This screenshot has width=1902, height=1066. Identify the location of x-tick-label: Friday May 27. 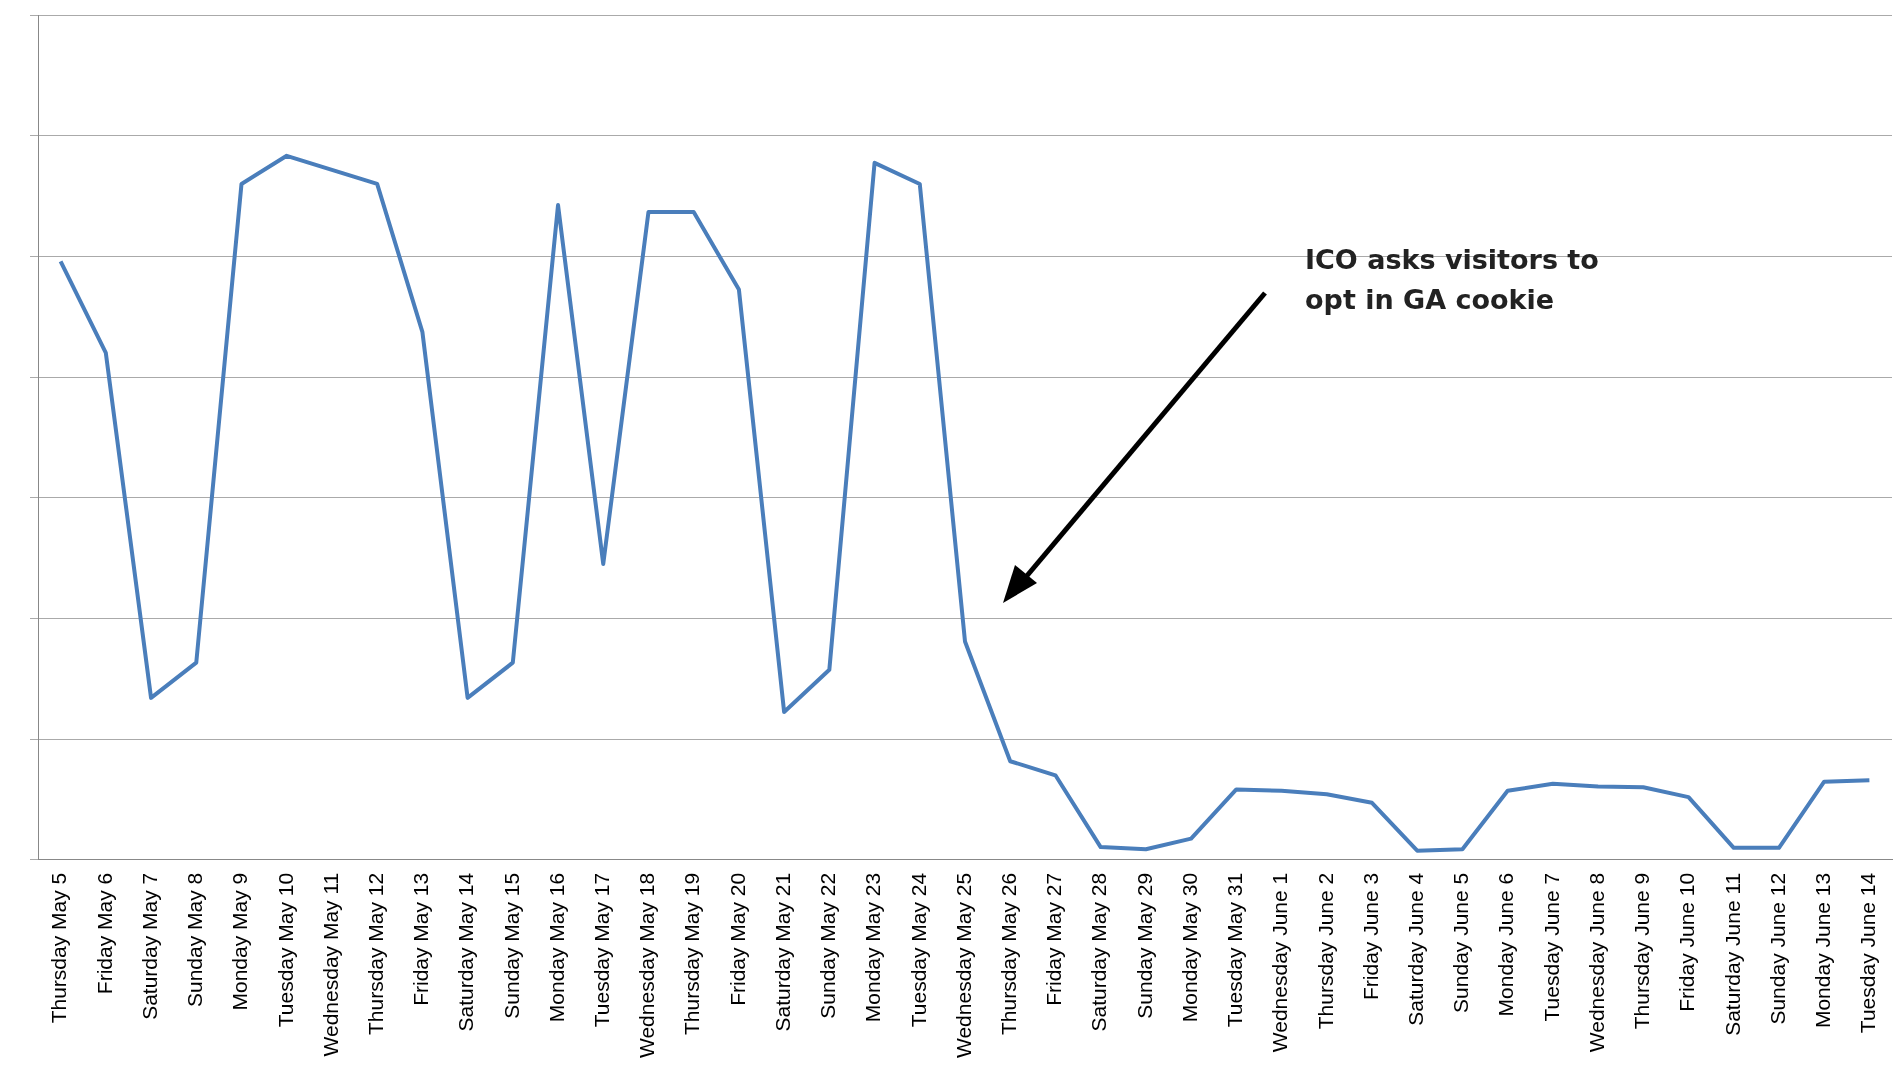
(1054, 939).